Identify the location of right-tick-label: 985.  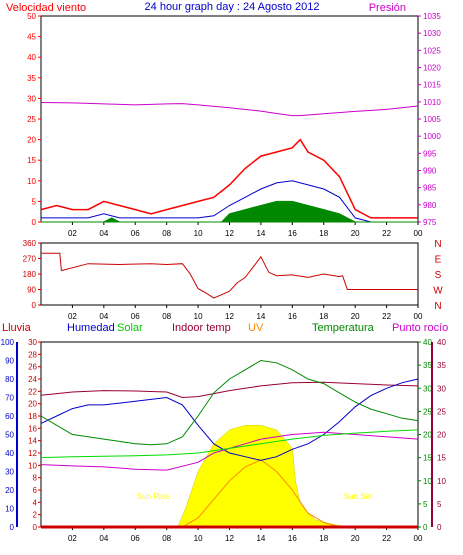
(430, 188).